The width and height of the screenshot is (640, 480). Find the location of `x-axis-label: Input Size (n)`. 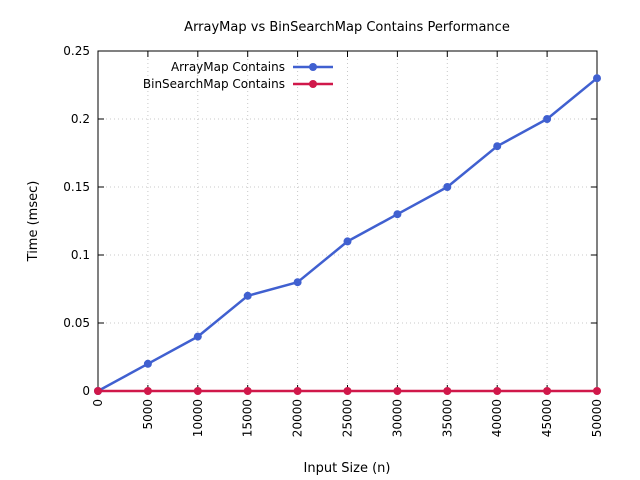

x-axis-label: Input Size (n) is located at coordinates (347, 468).